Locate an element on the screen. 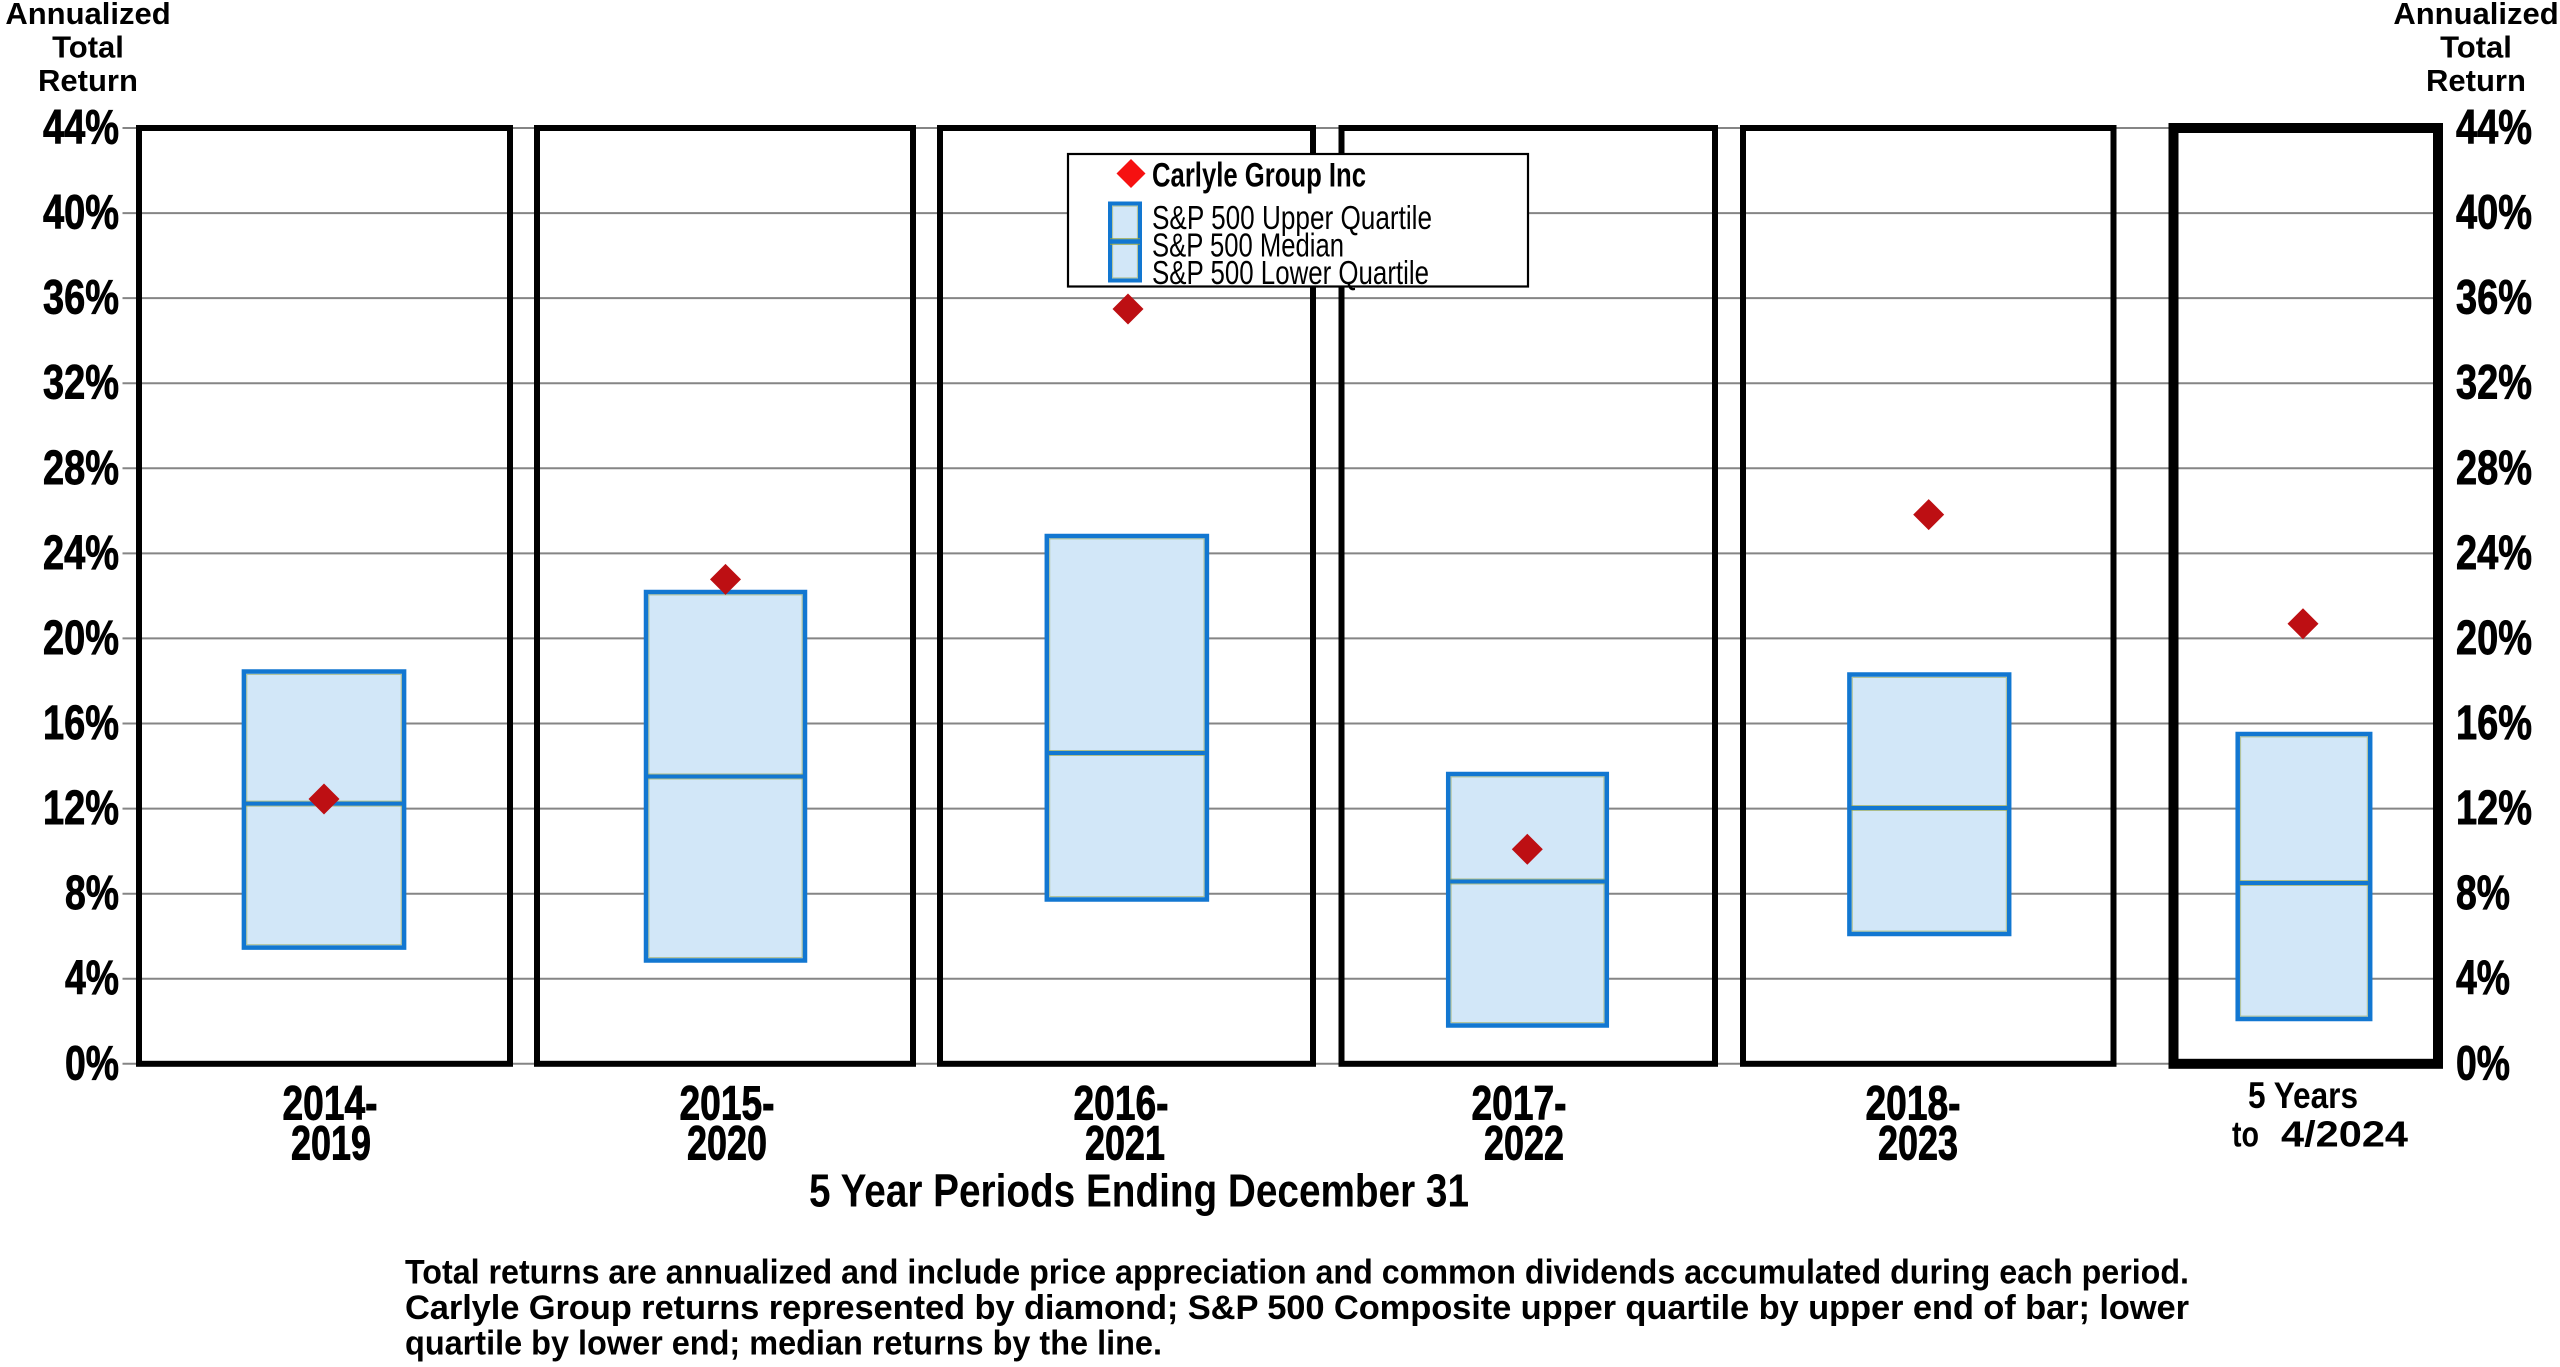 This screenshot has height=1367, width=2560. svg-text: 2017- is located at coordinates (1519, 1104).